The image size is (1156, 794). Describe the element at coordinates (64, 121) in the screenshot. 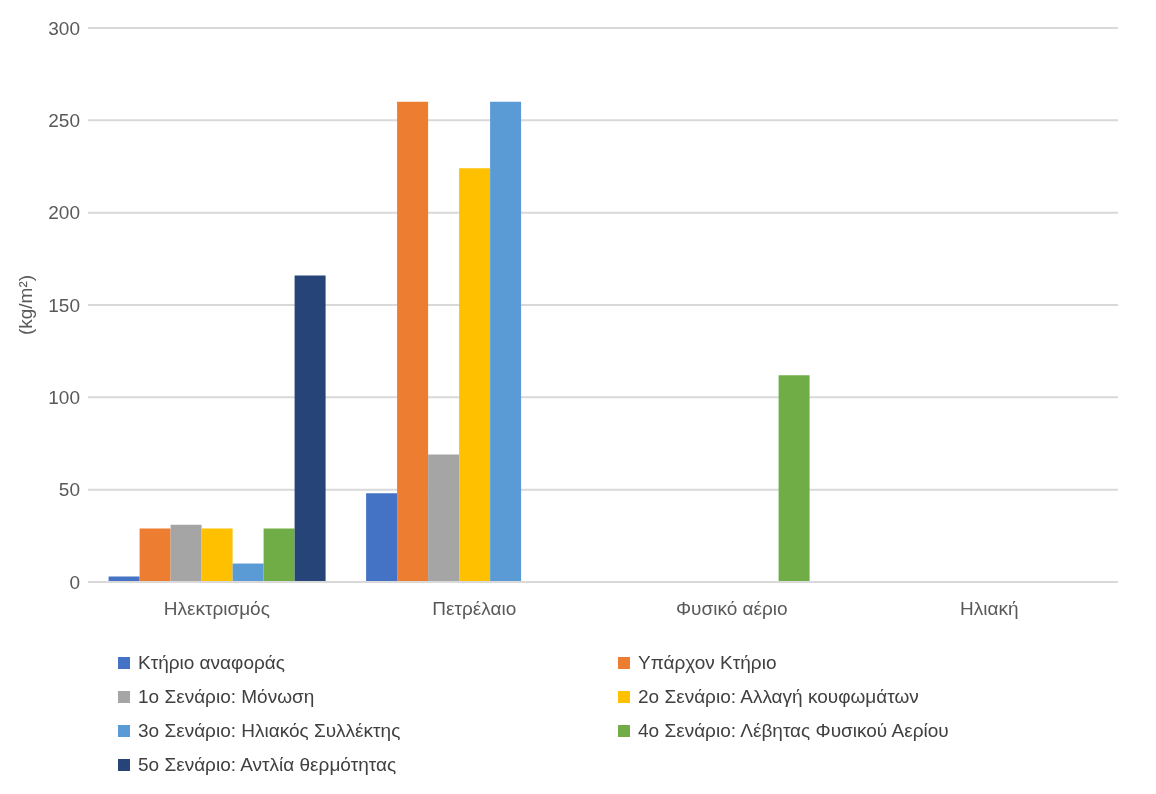

I see `y-tick-label: 250` at that location.